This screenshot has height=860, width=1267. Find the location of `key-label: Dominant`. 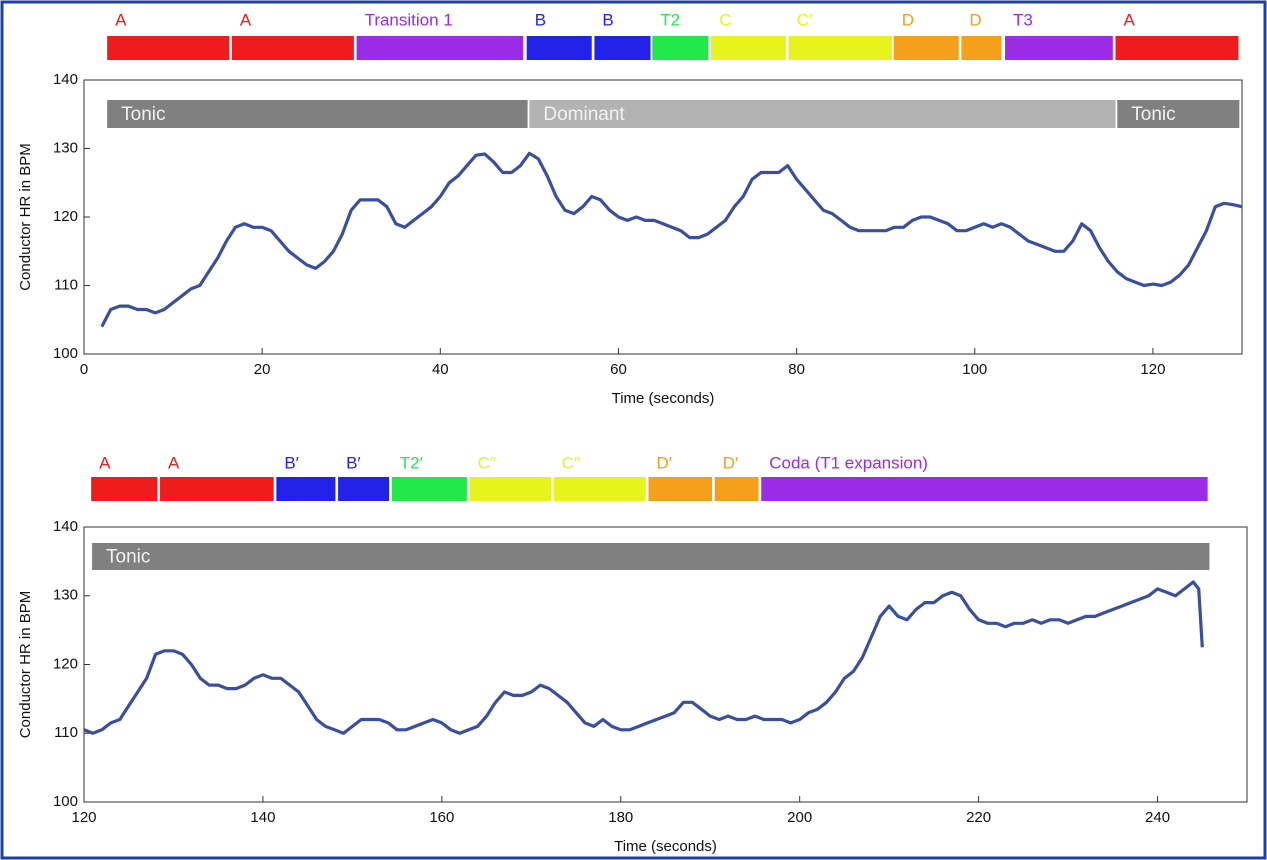

key-label: Dominant is located at coordinates (584, 114).